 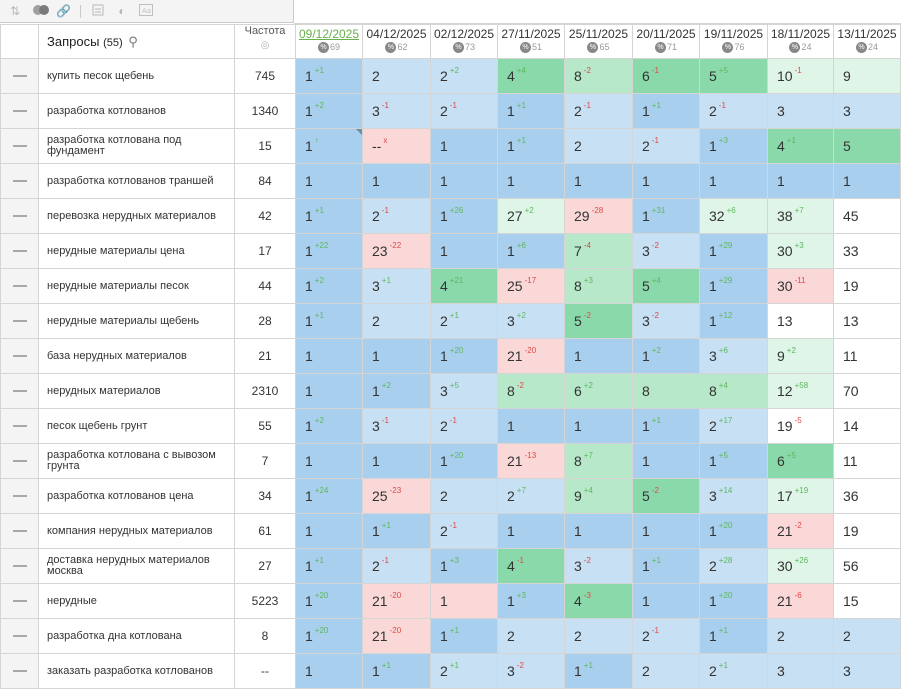 I want to click on date-column-header: 25/11/2025% 65, so click(x=598, y=41).